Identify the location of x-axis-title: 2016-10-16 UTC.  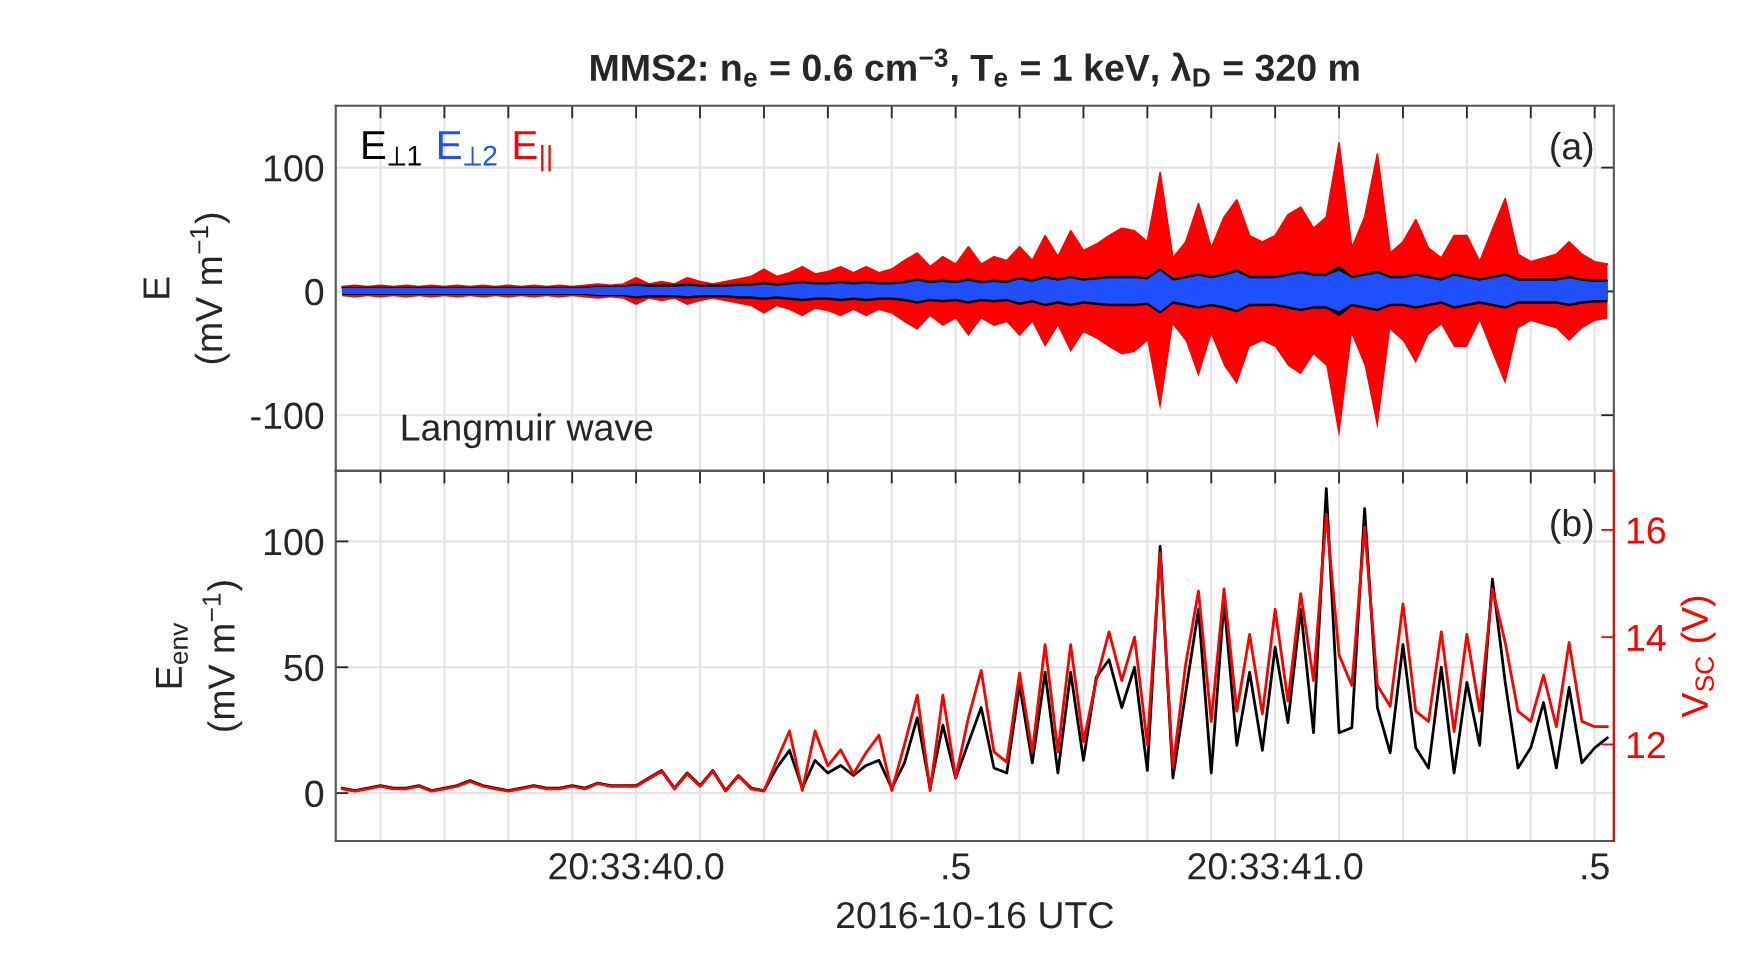
(975, 915).